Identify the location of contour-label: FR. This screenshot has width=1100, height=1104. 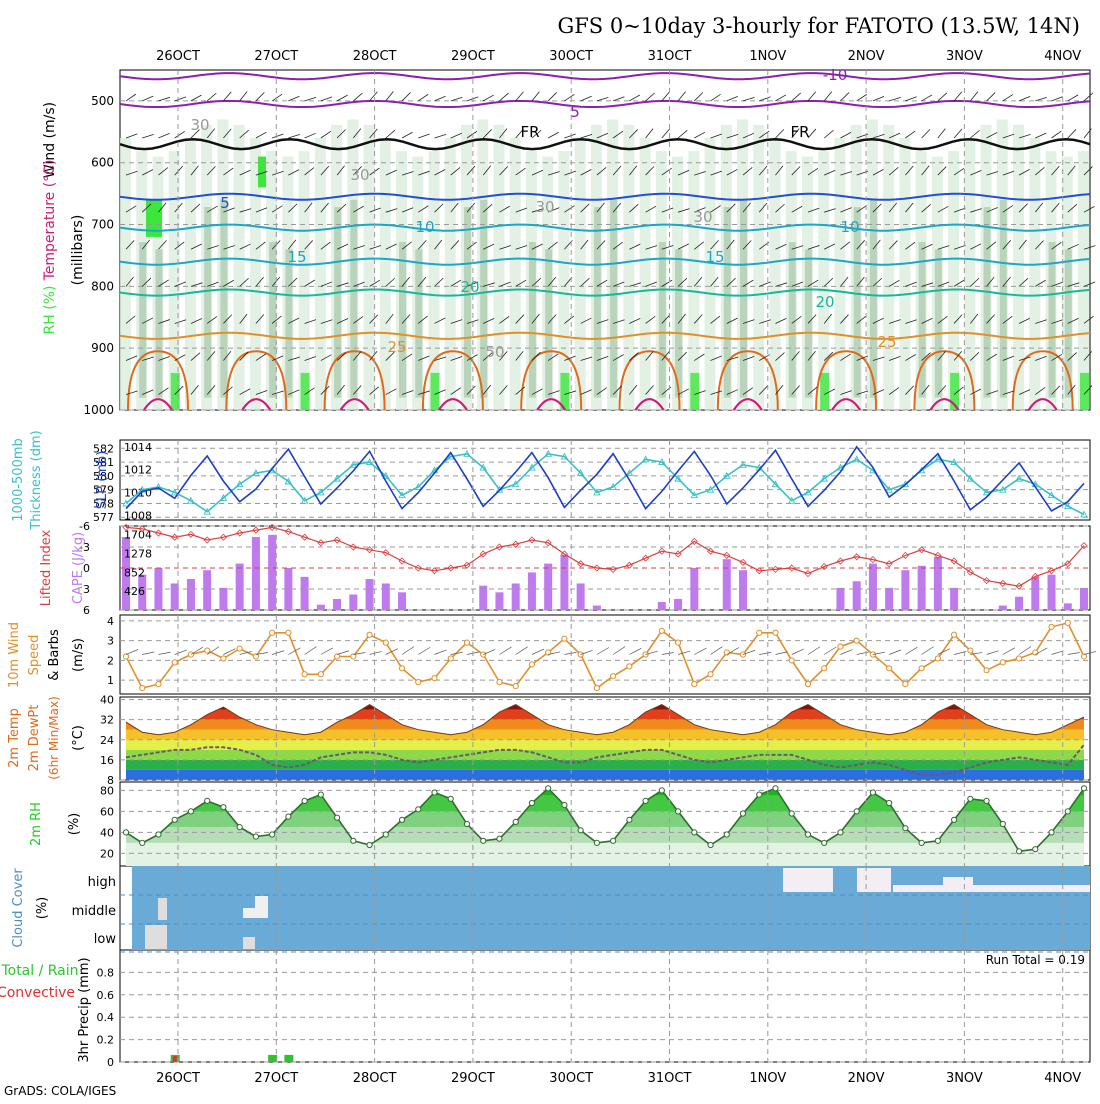
(529, 132).